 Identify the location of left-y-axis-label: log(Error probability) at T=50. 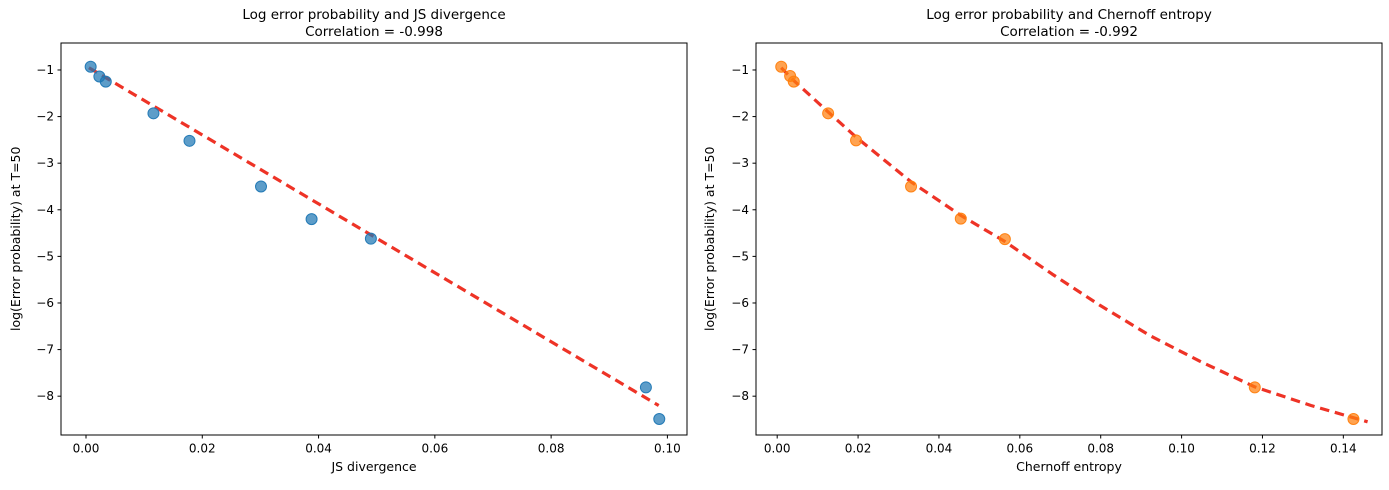
(15, 239).